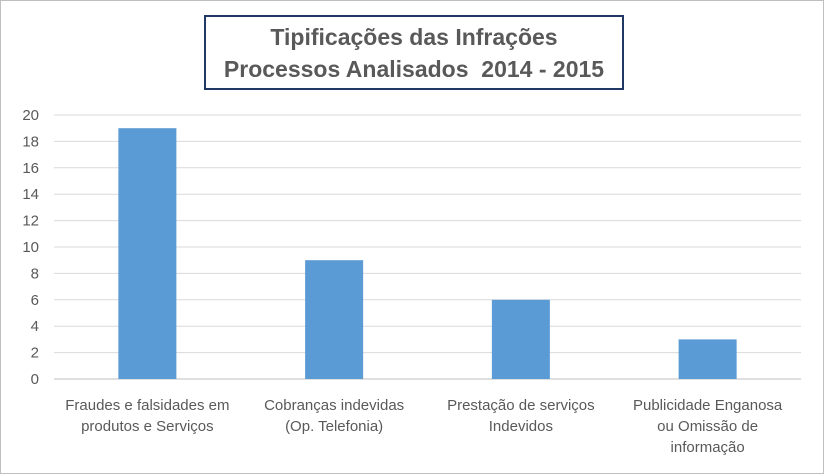  What do you see at coordinates (35, 300) in the screenshot?
I see `y-tick-label: 6` at bounding box center [35, 300].